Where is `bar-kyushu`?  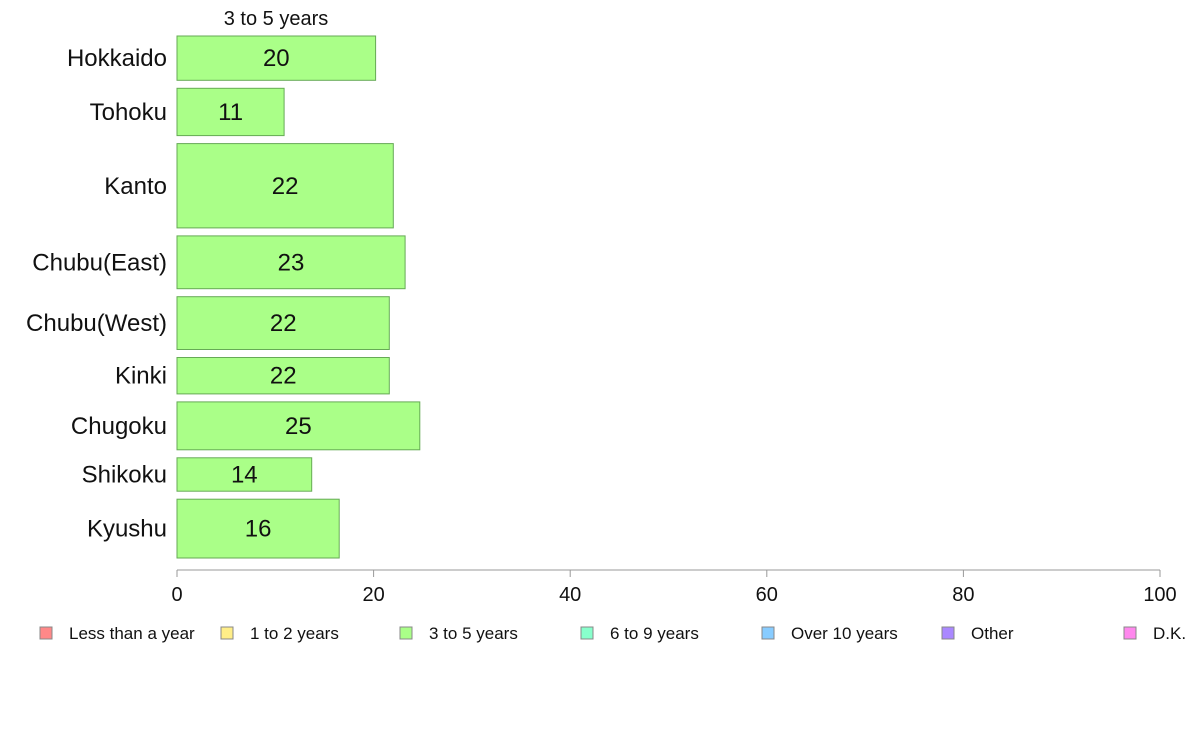
bar-kyushu is located at coordinates (258, 528).